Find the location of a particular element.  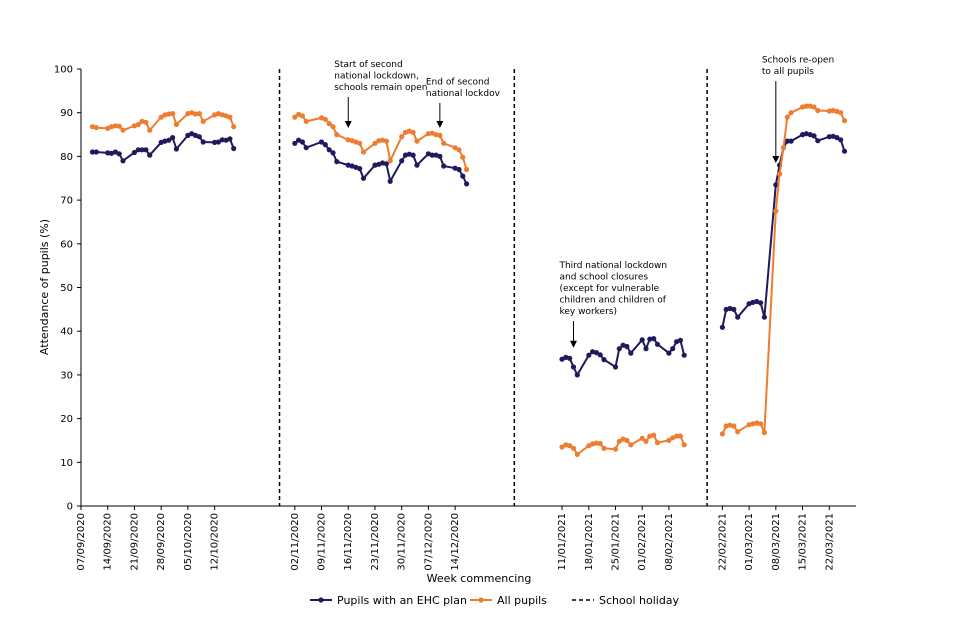

y-tick-label: 30 is located at coordinates (66, 375).